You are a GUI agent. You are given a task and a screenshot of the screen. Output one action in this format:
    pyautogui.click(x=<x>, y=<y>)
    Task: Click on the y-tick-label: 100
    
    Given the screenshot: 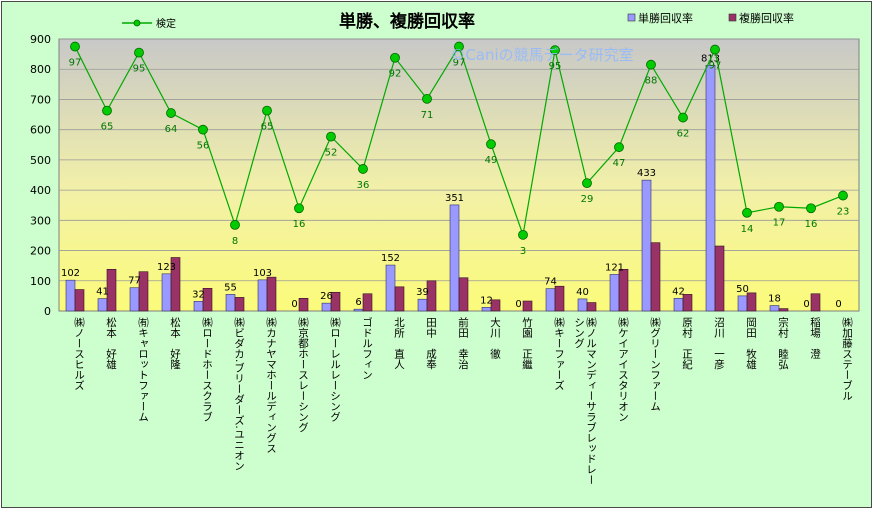 What is the action you would take?
    pyautogui.click(x=40, y=281)
    